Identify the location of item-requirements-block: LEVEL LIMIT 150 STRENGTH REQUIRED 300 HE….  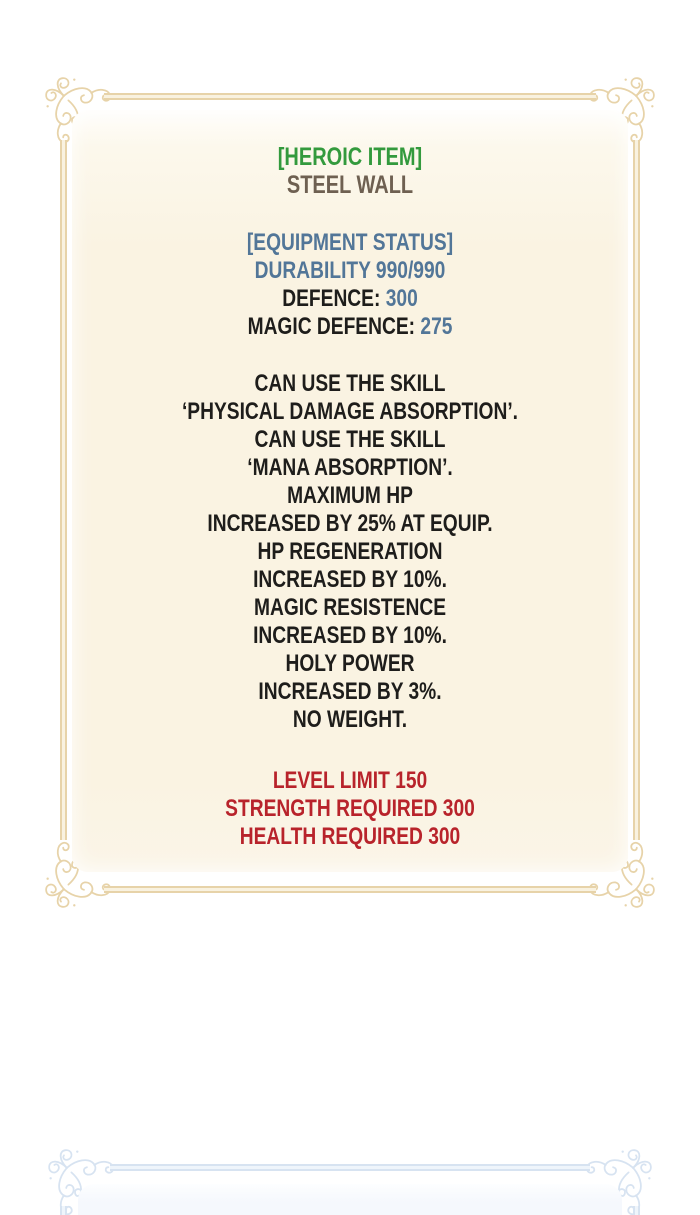
(350, 809).